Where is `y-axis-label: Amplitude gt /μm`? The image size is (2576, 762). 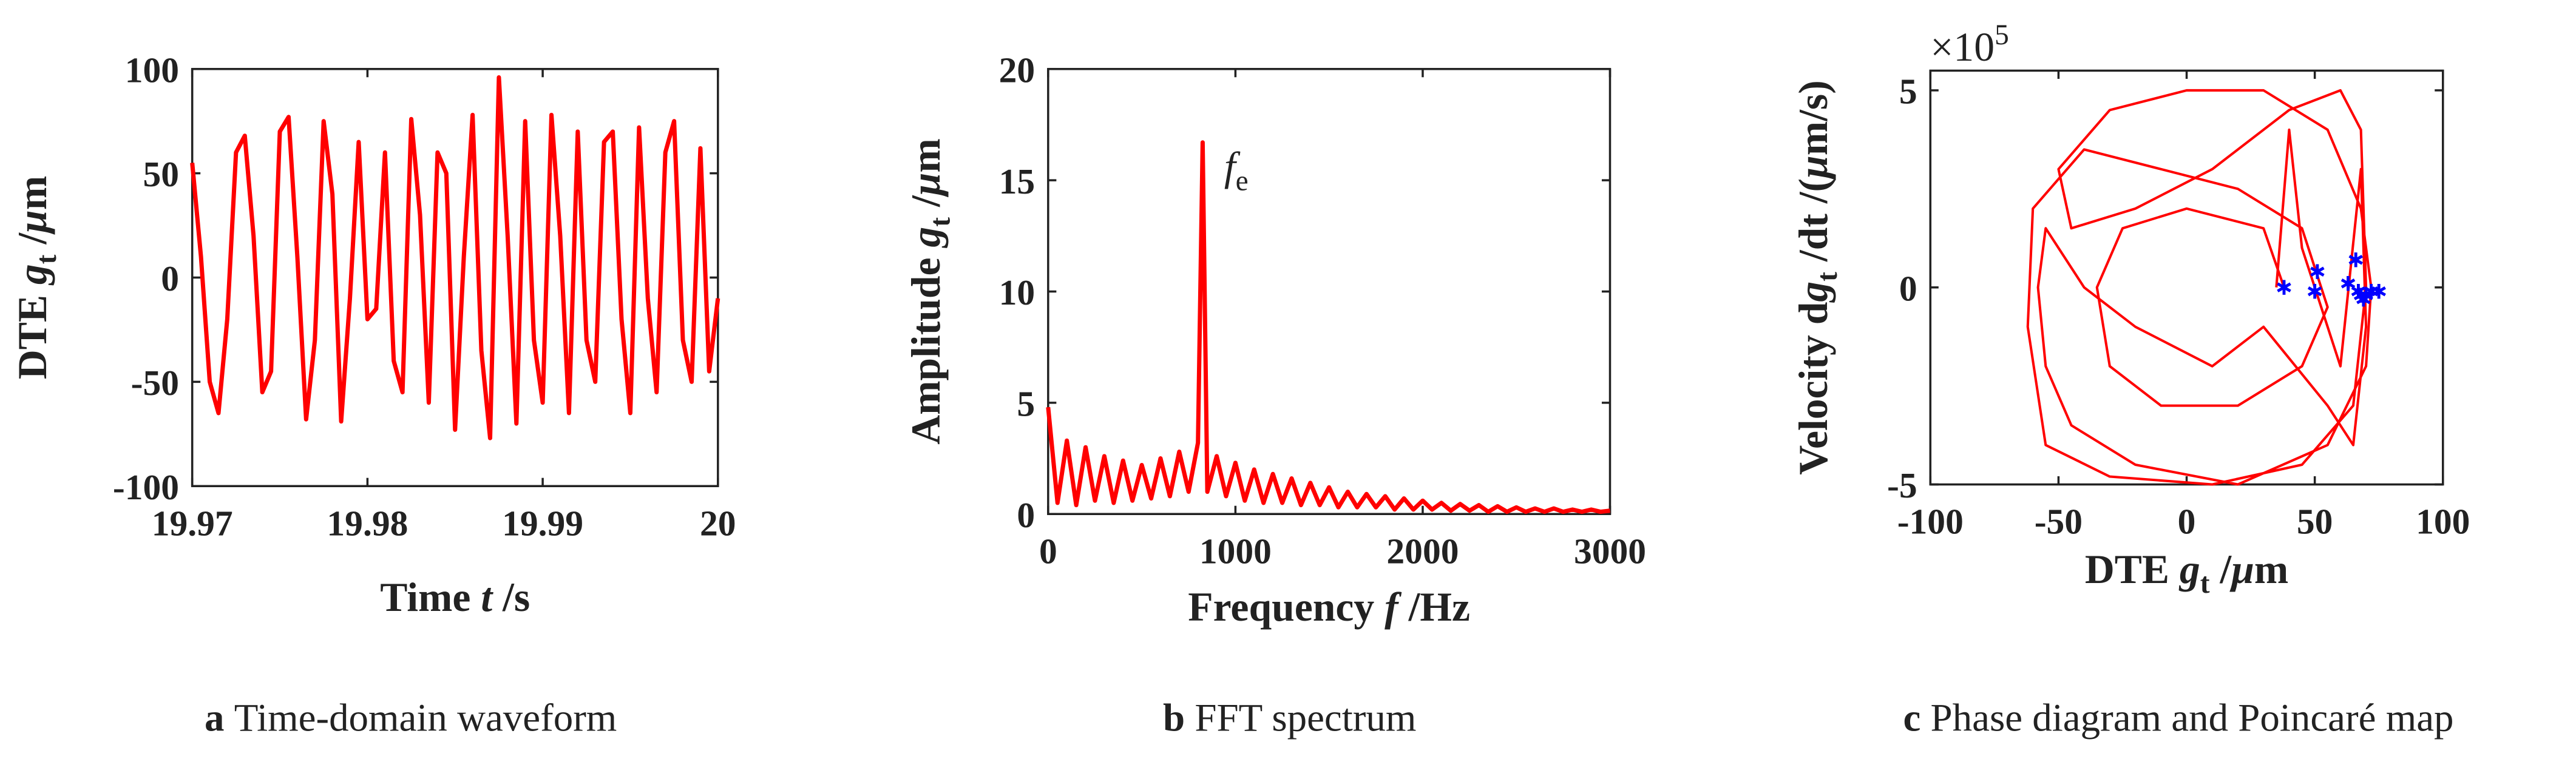
y-axis-label: Amplitude gt /μm is located at coordinates (930, 291).